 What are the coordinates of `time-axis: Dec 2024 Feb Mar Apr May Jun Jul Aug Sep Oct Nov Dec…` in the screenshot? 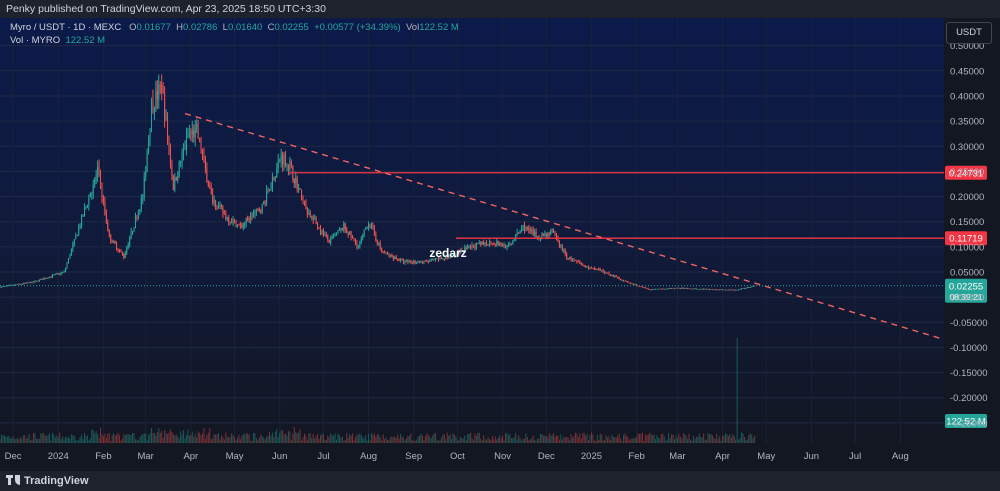 It's located at (457, 456).